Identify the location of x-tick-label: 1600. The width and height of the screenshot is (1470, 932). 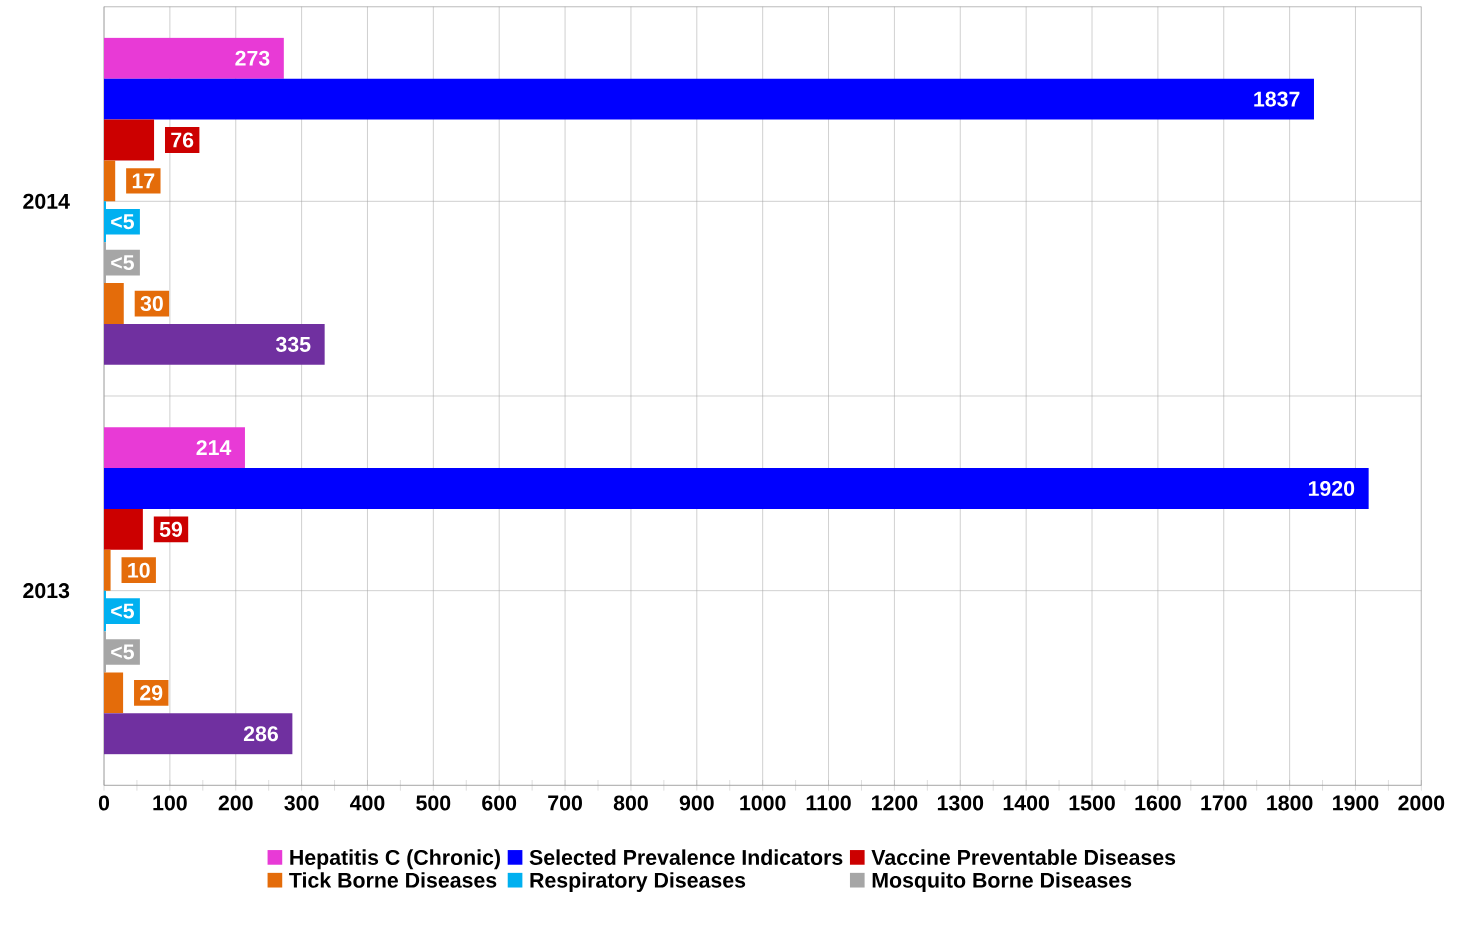
(1158, 803).